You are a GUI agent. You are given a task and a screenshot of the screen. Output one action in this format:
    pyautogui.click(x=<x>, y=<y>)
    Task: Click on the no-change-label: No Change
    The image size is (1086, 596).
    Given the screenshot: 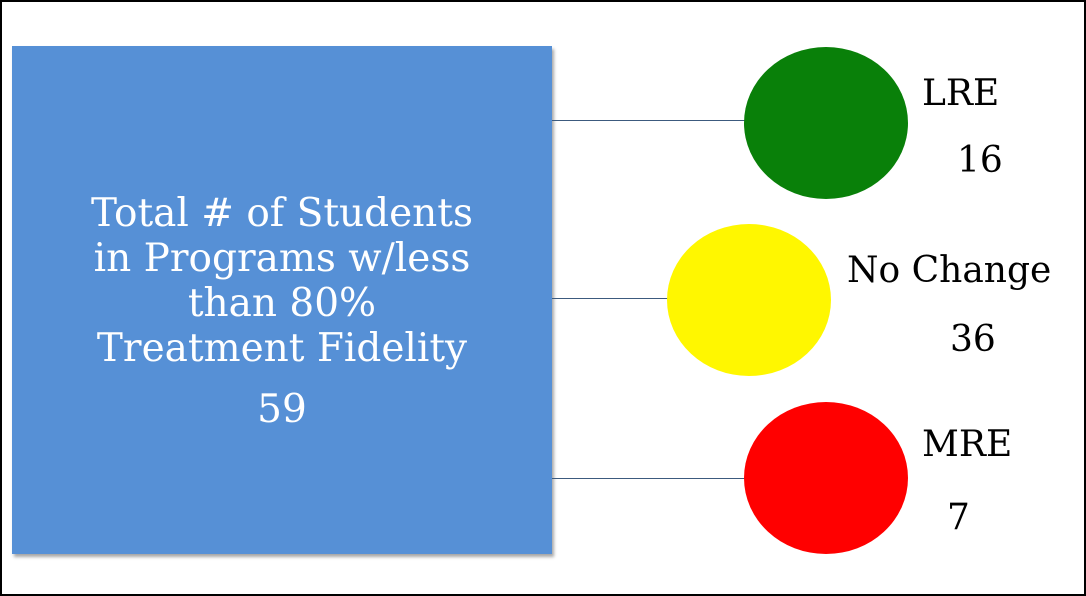 What is the action you would take?
    pyautogui.click(x=949, y=270)
    